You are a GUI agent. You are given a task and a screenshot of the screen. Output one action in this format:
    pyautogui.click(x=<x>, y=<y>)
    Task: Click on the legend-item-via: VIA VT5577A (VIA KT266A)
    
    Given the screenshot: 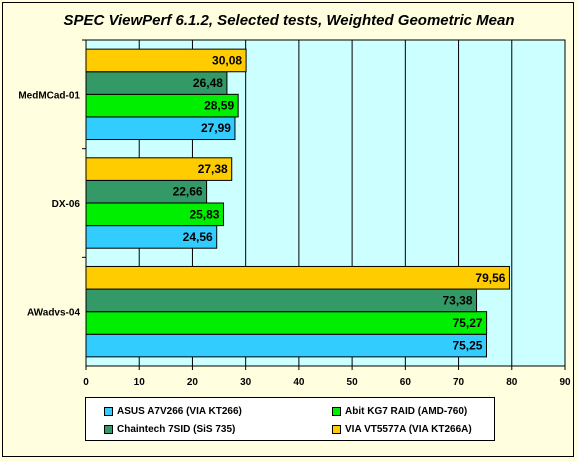 What is the action you would take?
    pyautogui.click(x=402, y=429)
    